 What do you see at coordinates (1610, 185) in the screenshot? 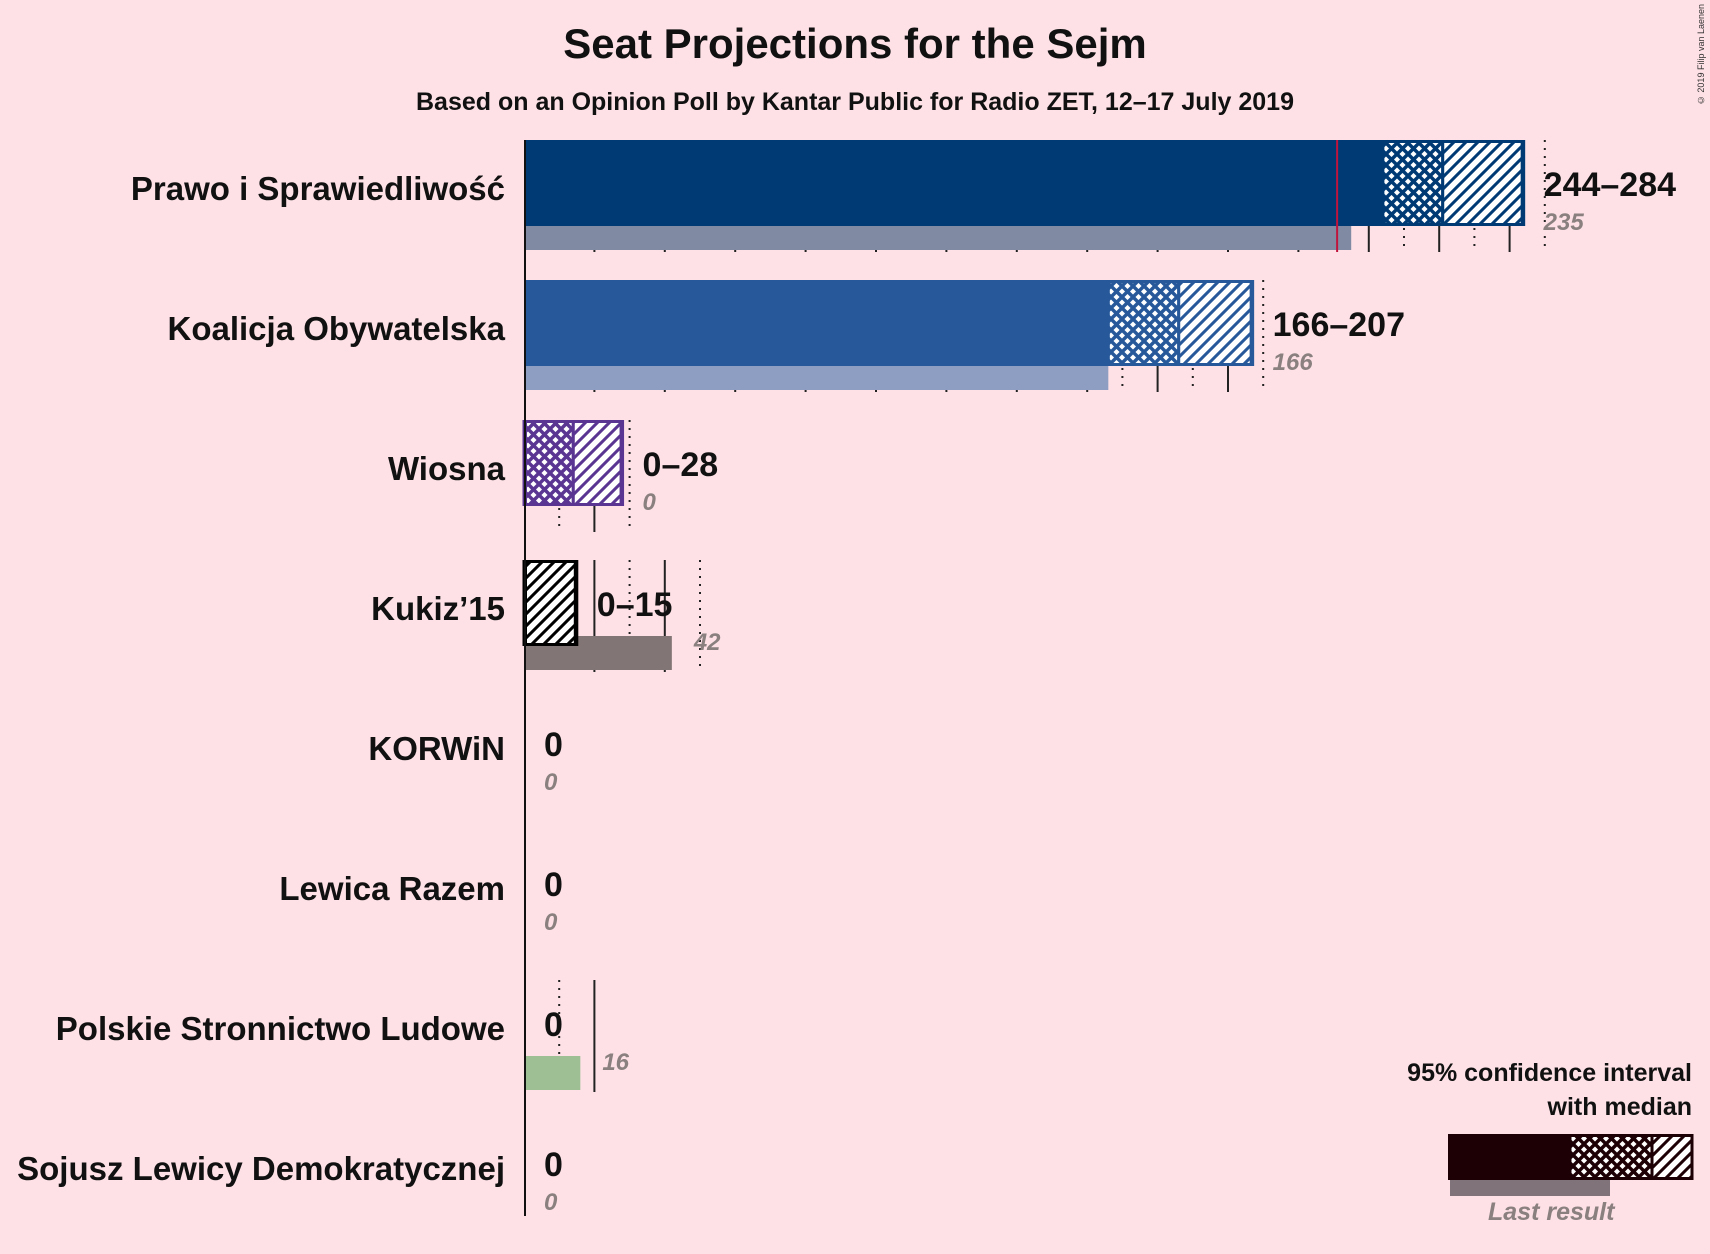
I see `range-label: 244–284` at bounding box center [1610, 185].